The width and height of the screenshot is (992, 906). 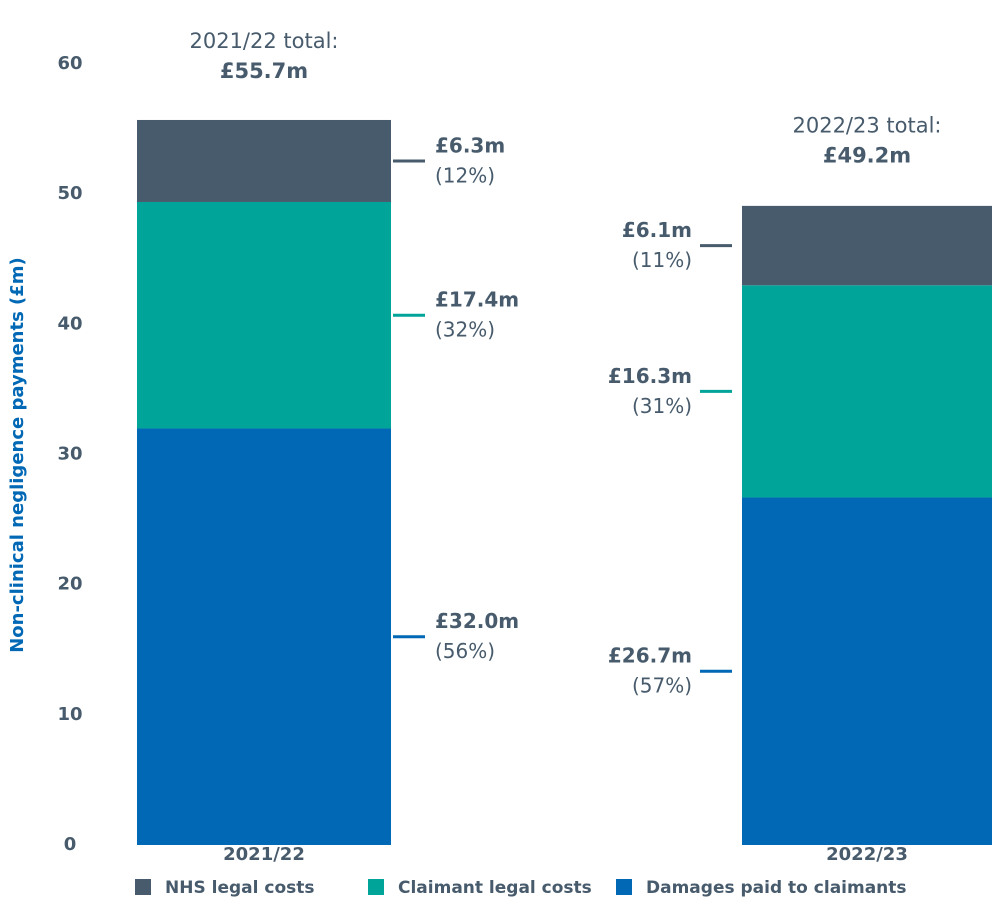 What do you see at coordinates (69, 193) in the screenshot?
I see `y-tick-label: 50` at bounding box center [69, 193].